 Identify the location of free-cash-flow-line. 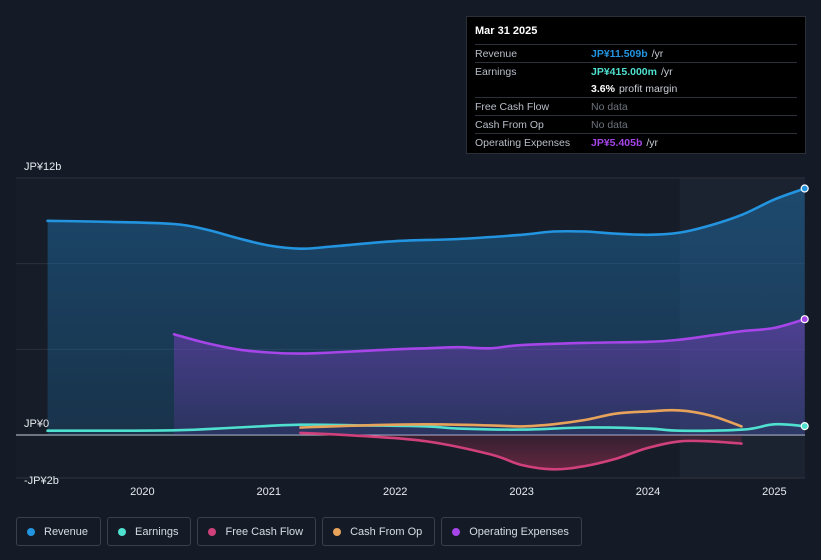
(521, 451).